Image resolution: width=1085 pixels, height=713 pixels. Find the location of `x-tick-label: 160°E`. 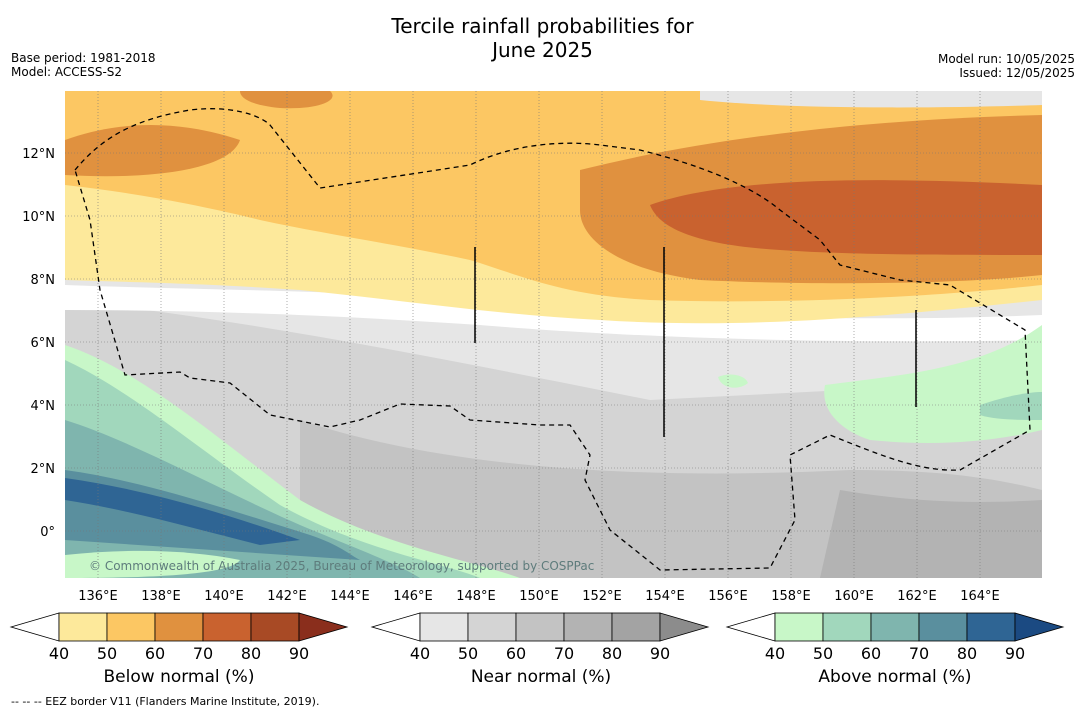

x-tick-label: 160°E is located at coordinates (854, 596).